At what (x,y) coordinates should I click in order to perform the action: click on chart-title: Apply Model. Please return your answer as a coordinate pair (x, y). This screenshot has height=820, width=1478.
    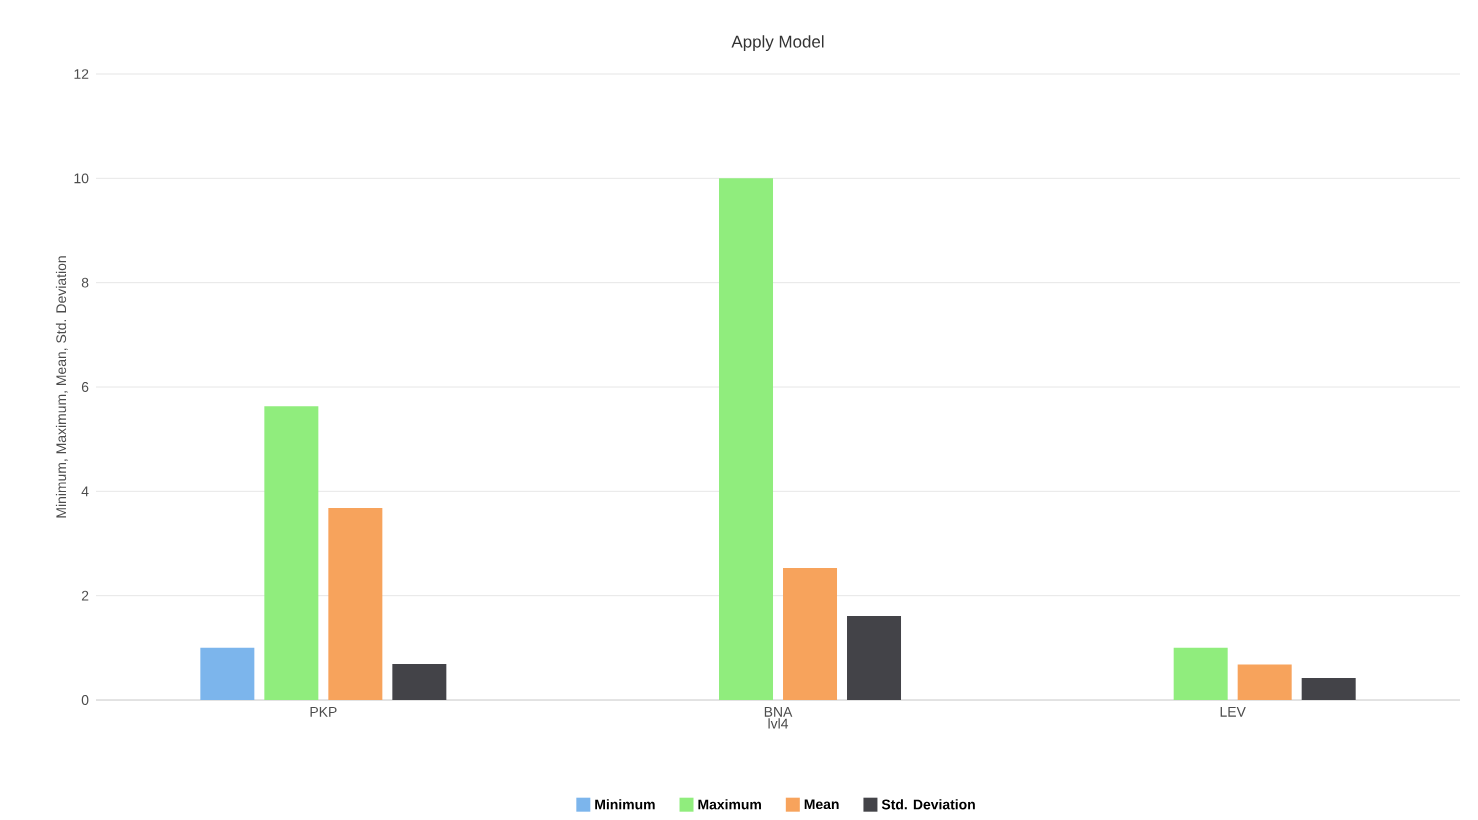
    Looking at the image, I should click on (777, 43).